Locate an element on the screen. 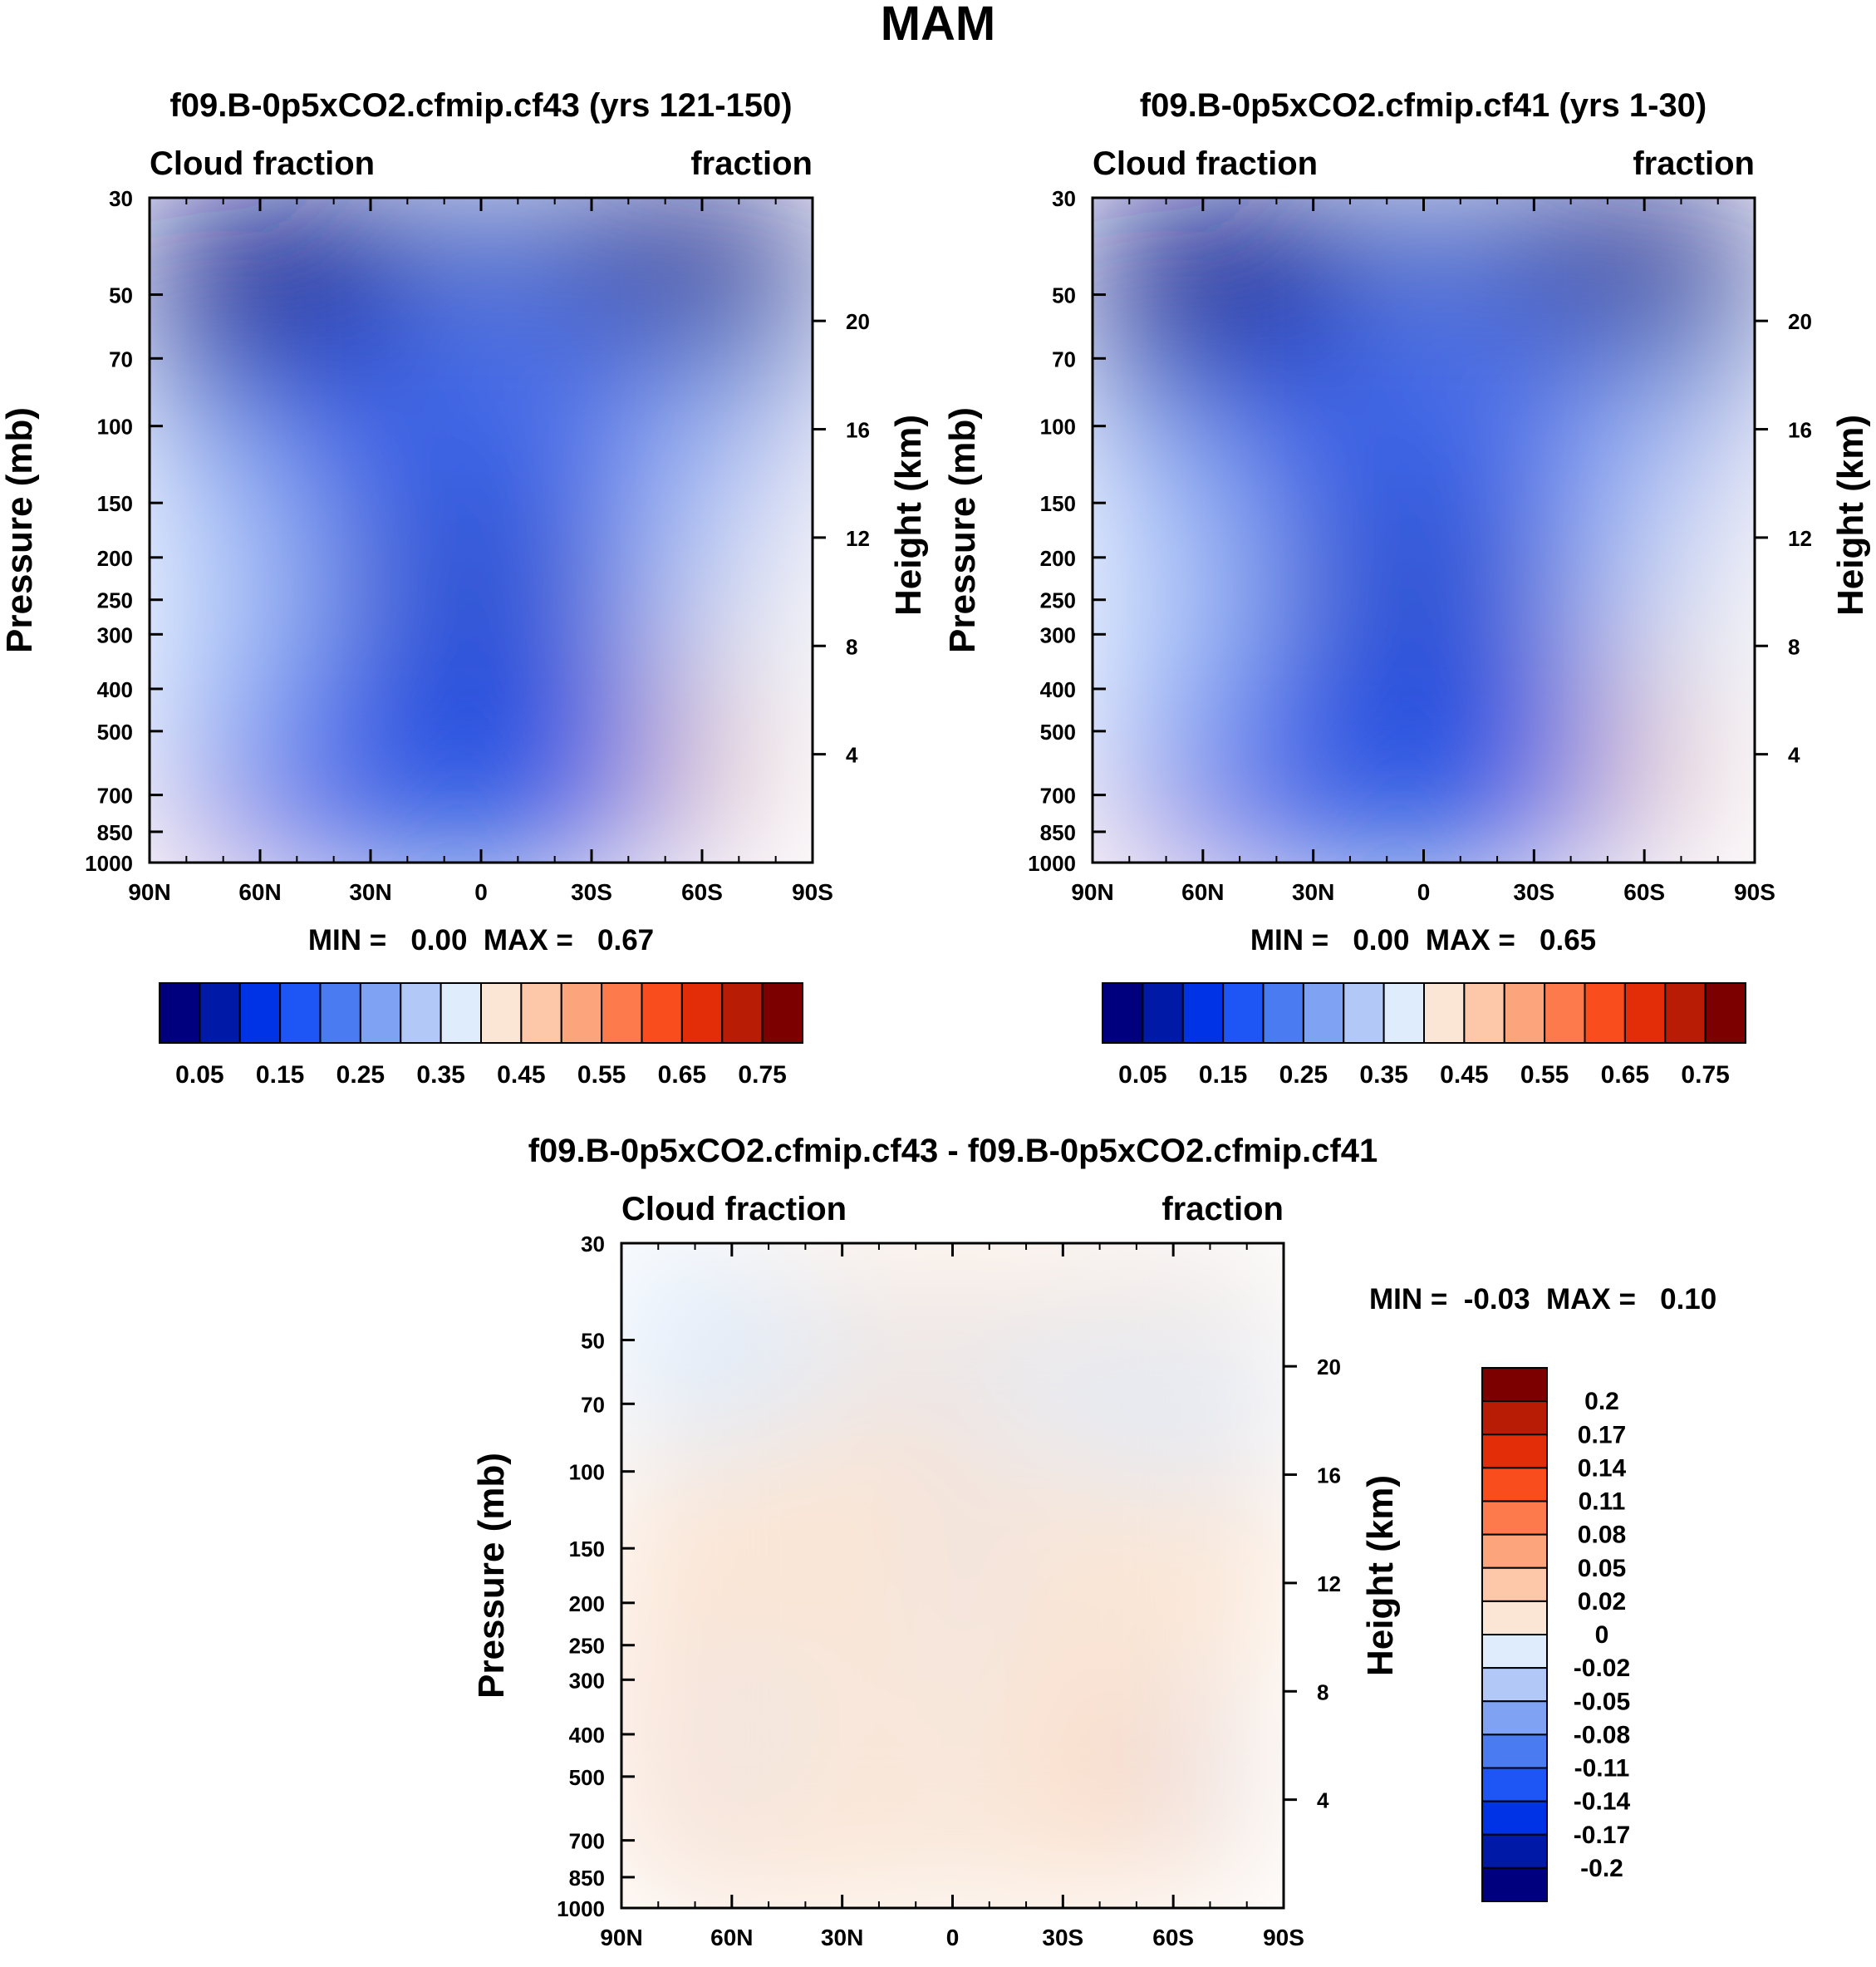 The height and width of the screenshot is (1967, 1876). y-tick-label: 200 is located at coordinates (115, 558).